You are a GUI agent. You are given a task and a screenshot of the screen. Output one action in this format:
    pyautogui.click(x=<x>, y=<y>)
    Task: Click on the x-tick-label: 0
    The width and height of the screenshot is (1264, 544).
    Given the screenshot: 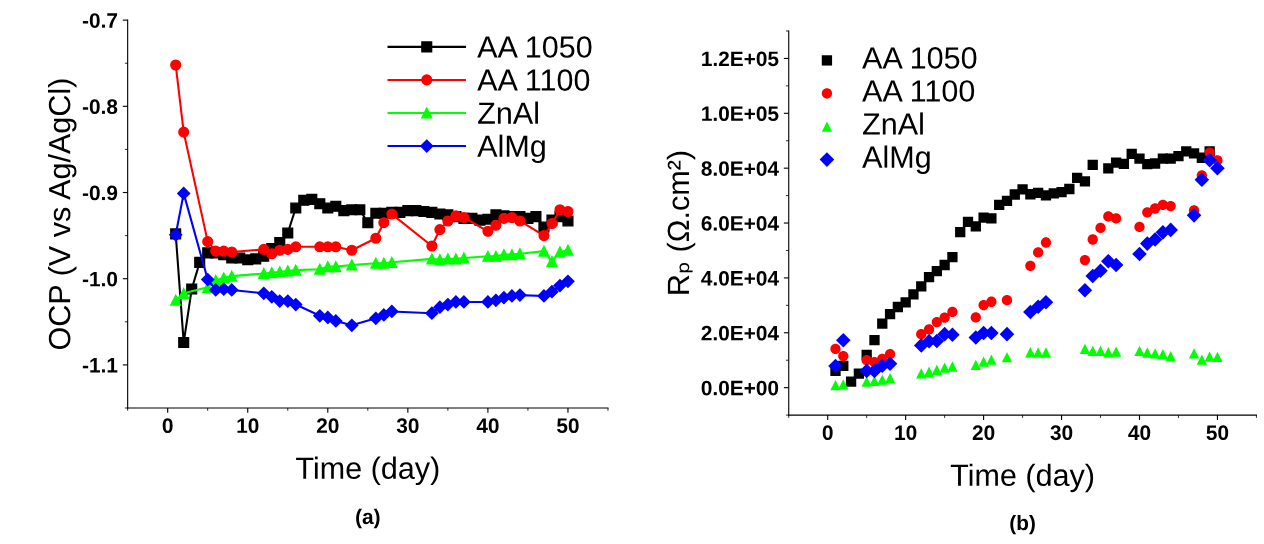 What is the action you would take?
    pyautogui.click(x=827, y=433)
    